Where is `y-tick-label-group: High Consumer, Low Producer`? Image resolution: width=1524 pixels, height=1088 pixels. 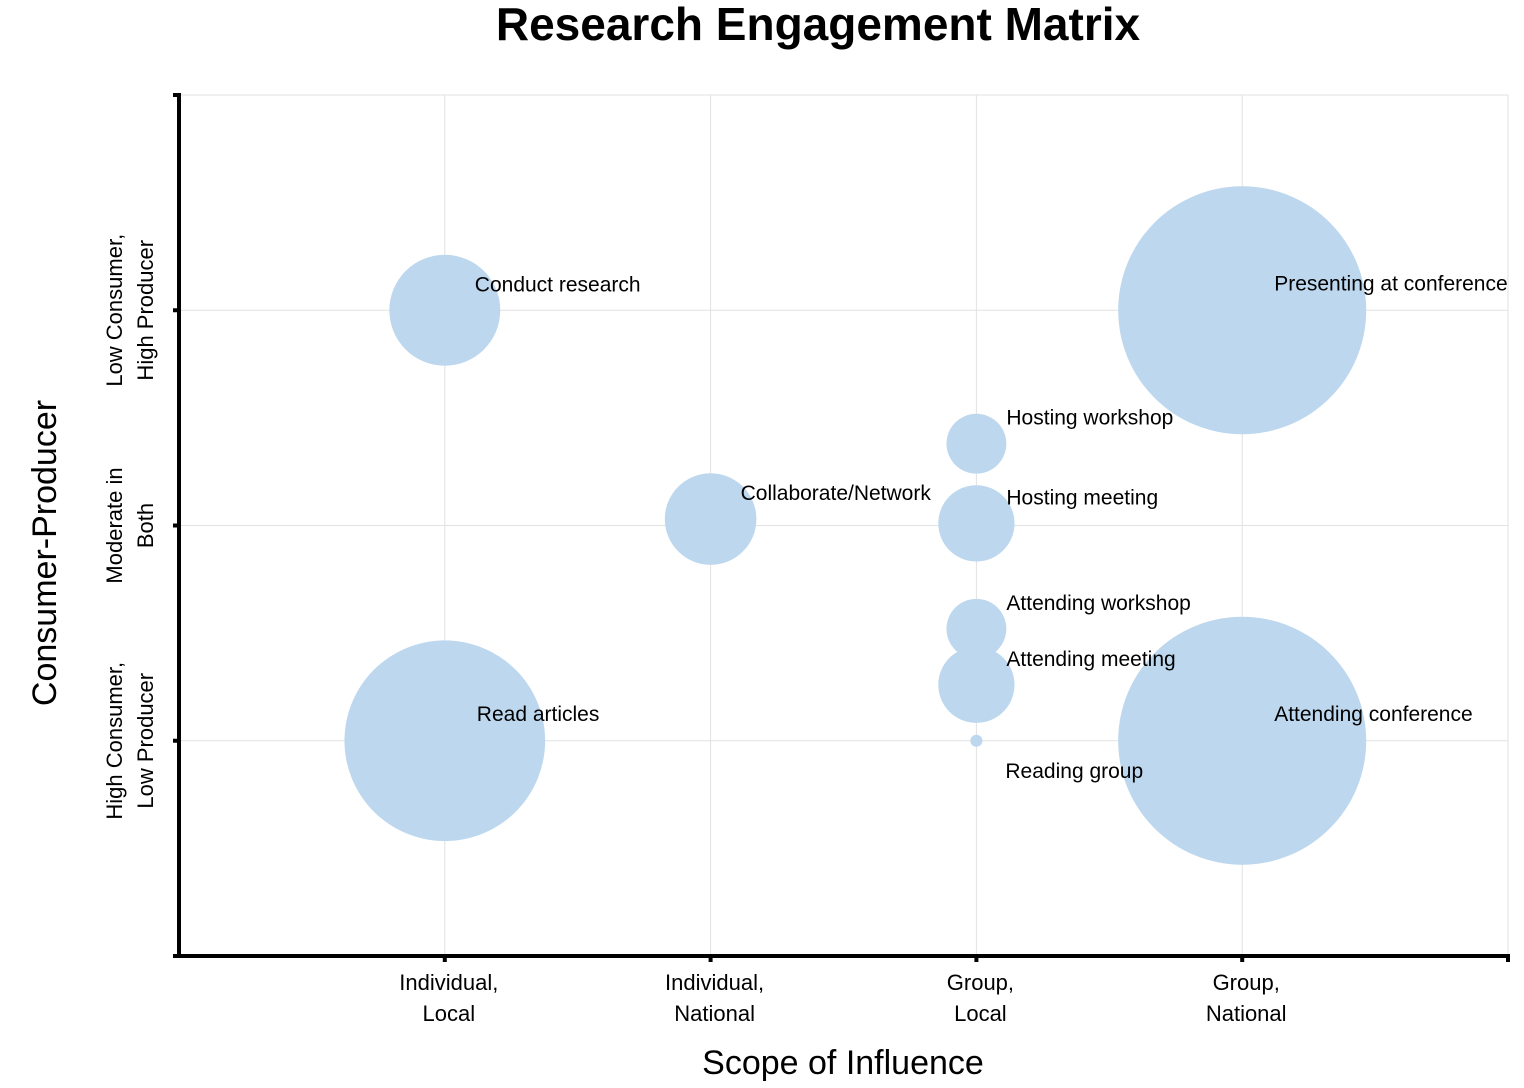
y-tick-label-group: High Consumer, Low Producer is located at coordinates (130, 741).